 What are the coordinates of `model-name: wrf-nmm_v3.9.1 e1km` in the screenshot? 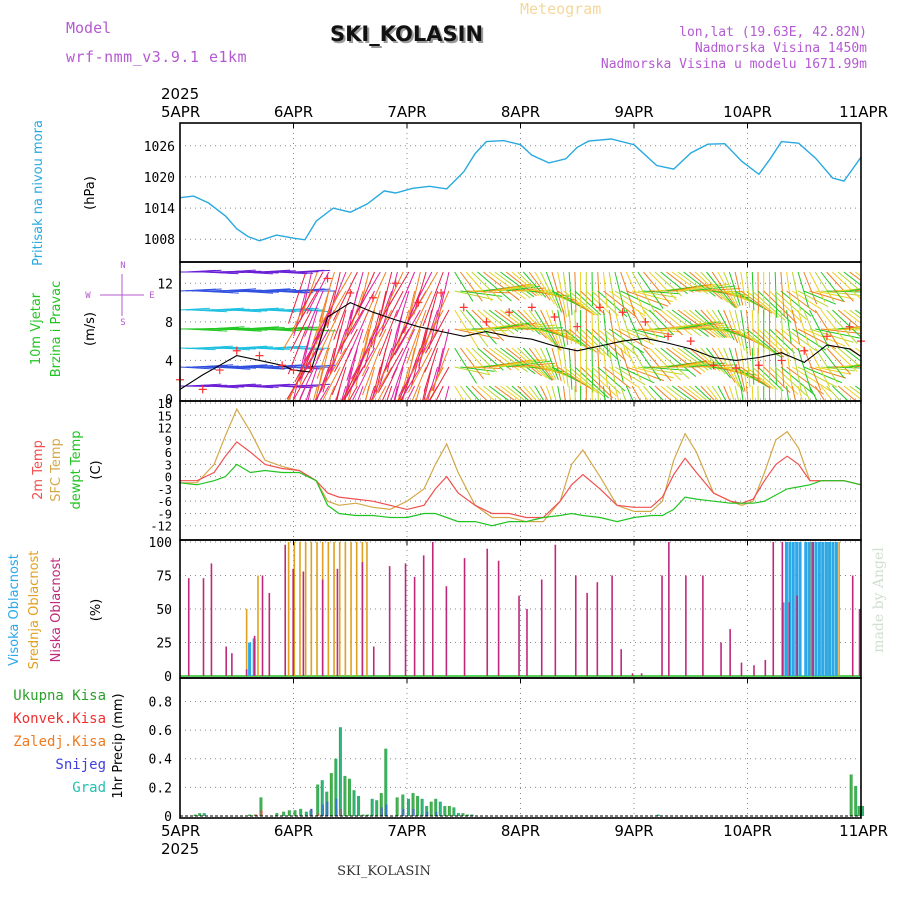 It's located at (157, 57).